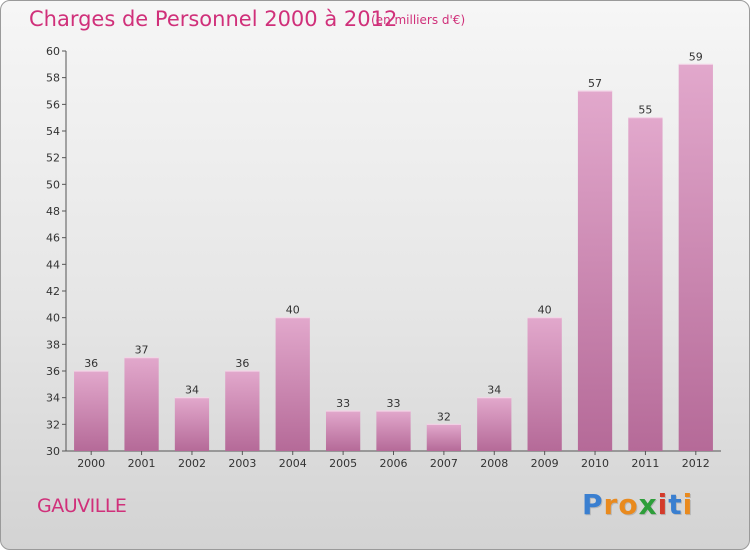 The image size is (750, 550). What do you see at coordinates (53, 78) in the screenshot?
I see `y-tick-label: 58` at bounding box center [53, 78].